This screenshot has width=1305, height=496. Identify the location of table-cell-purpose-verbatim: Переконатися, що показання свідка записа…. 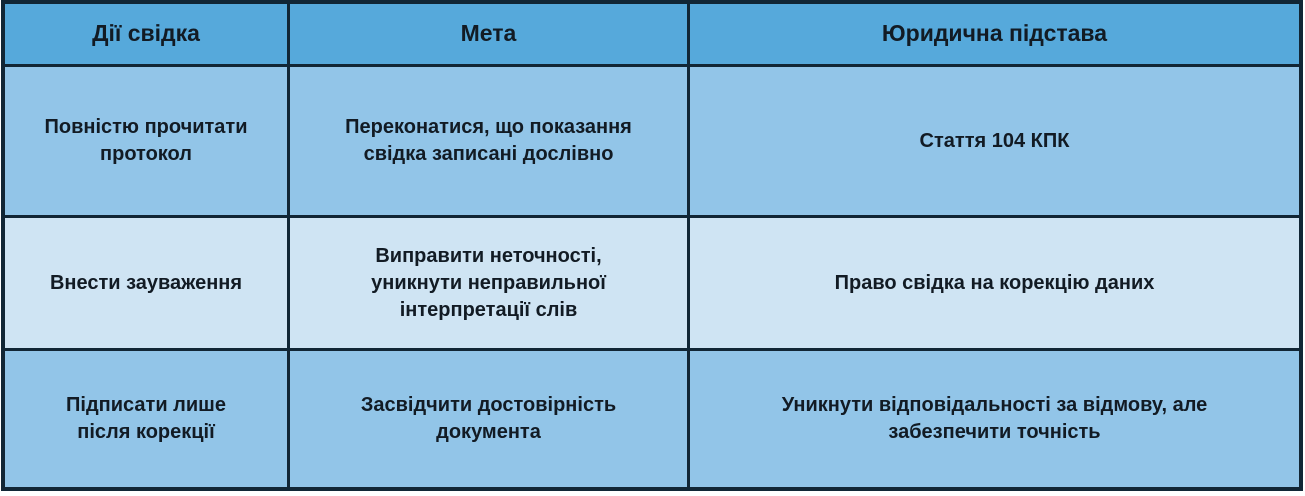
(488, 141).